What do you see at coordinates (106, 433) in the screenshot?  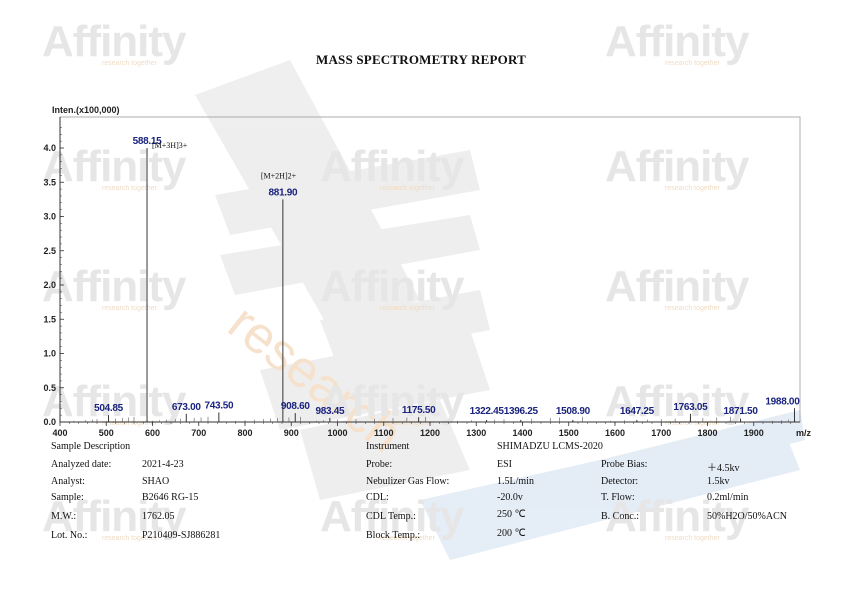 I see `x-tick-label: 500` at bounding box center [106, 433].